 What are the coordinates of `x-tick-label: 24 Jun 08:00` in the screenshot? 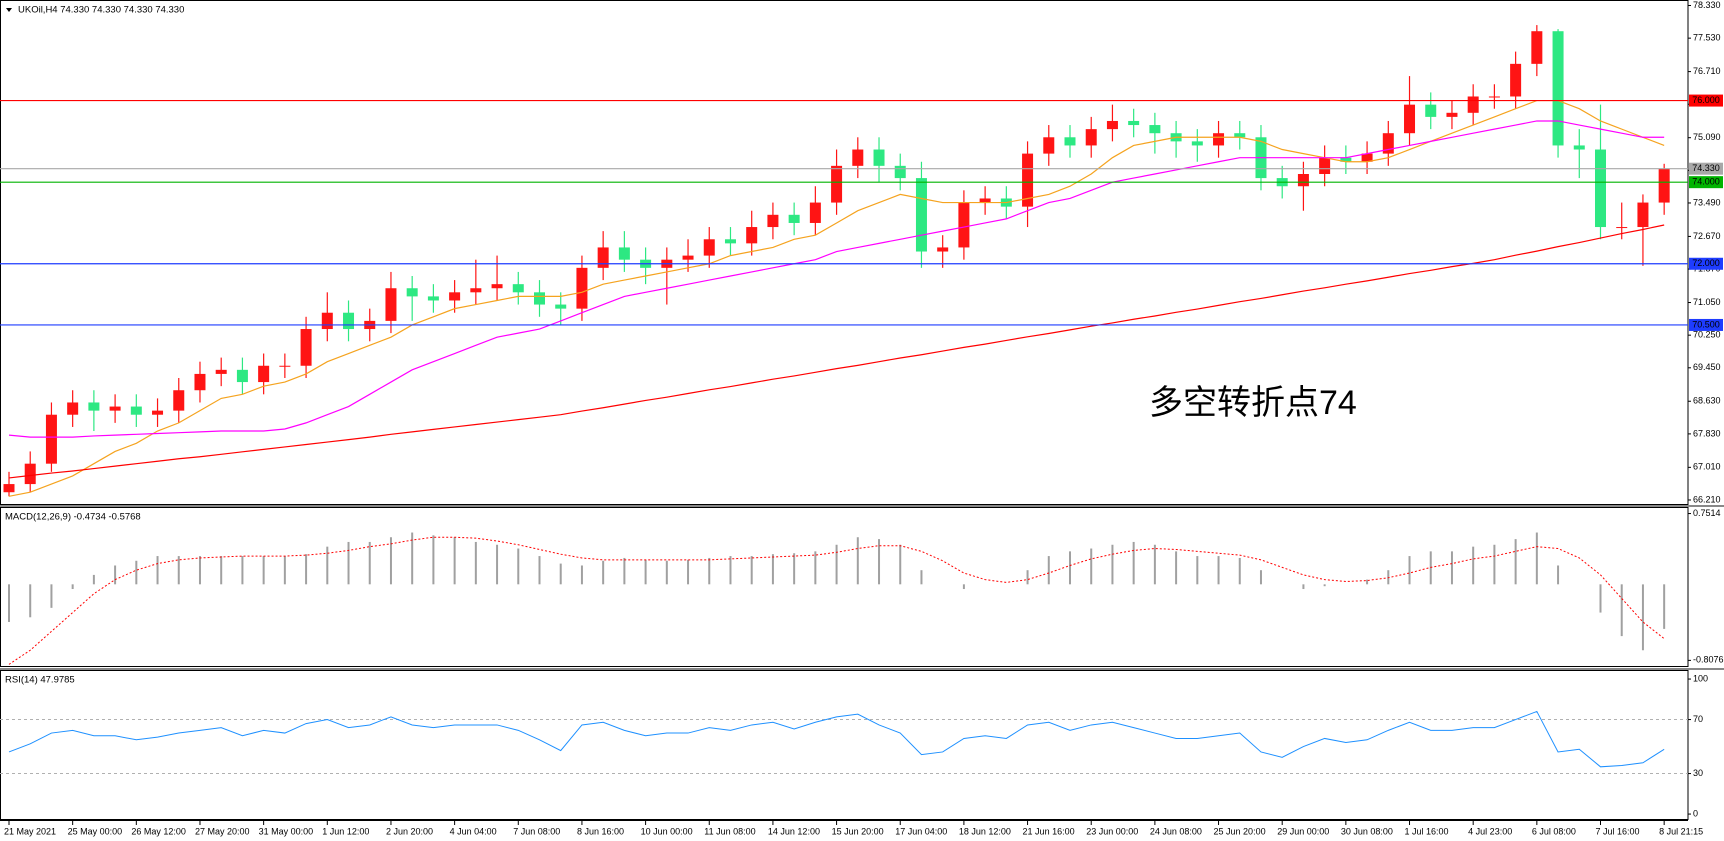 It's located at (1176, 831).